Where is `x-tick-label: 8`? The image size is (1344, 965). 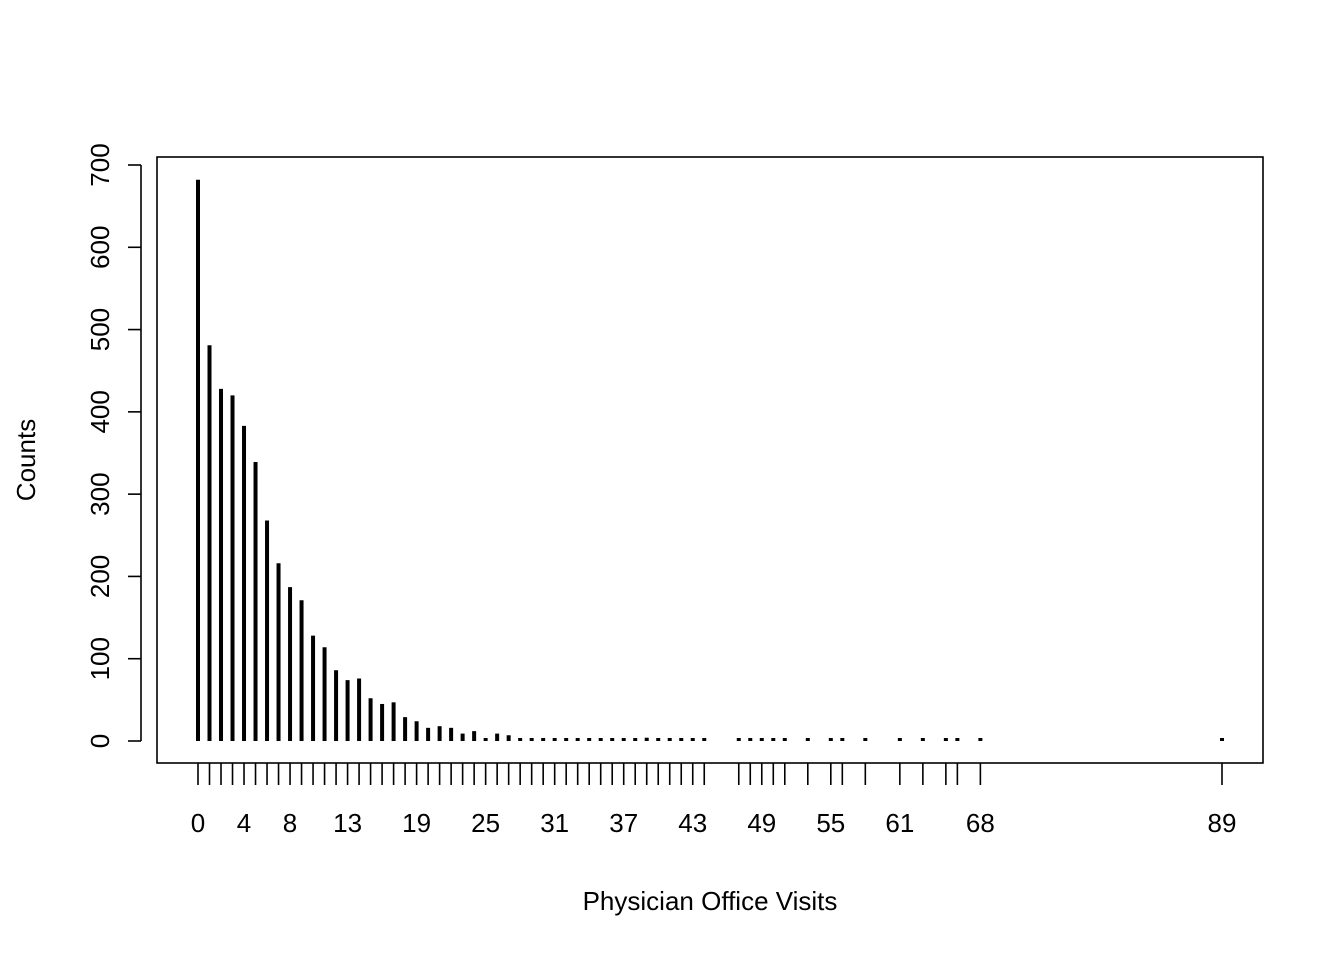 x-tick-label: 8 is located at coordinates (290, 823).